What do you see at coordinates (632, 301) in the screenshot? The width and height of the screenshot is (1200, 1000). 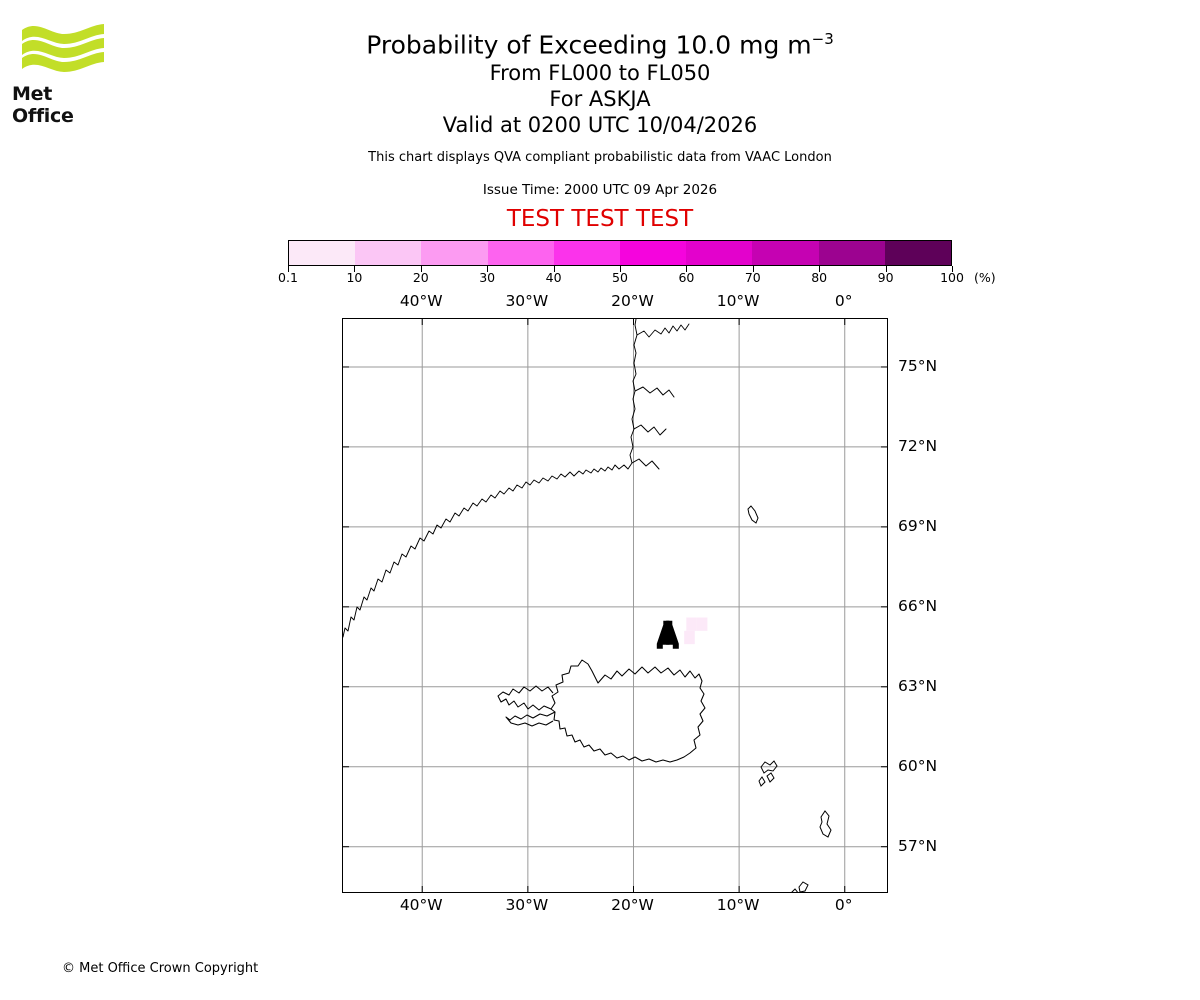 I see `lon-label-top--20: 20°W` at bounding box center [632, 301].